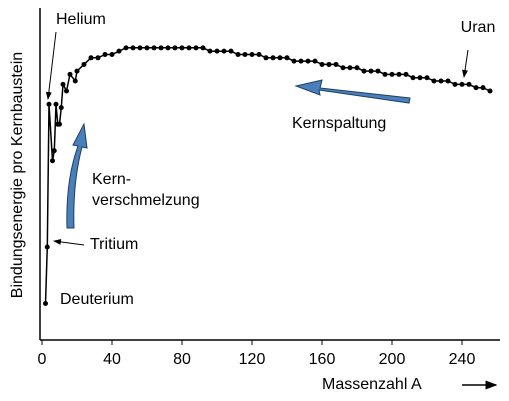 The width and height of the screenshot is (509, 401). Describe the element at coordinates (372, 384) in the screenshot. I see `x-axis-label: Massenzahl A` at that location.